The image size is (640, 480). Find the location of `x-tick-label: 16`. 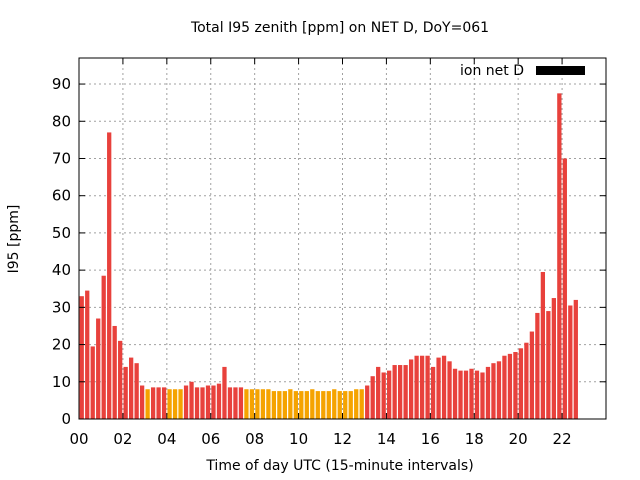

x-tick-label: 16 is located at coordinates (430, 439).